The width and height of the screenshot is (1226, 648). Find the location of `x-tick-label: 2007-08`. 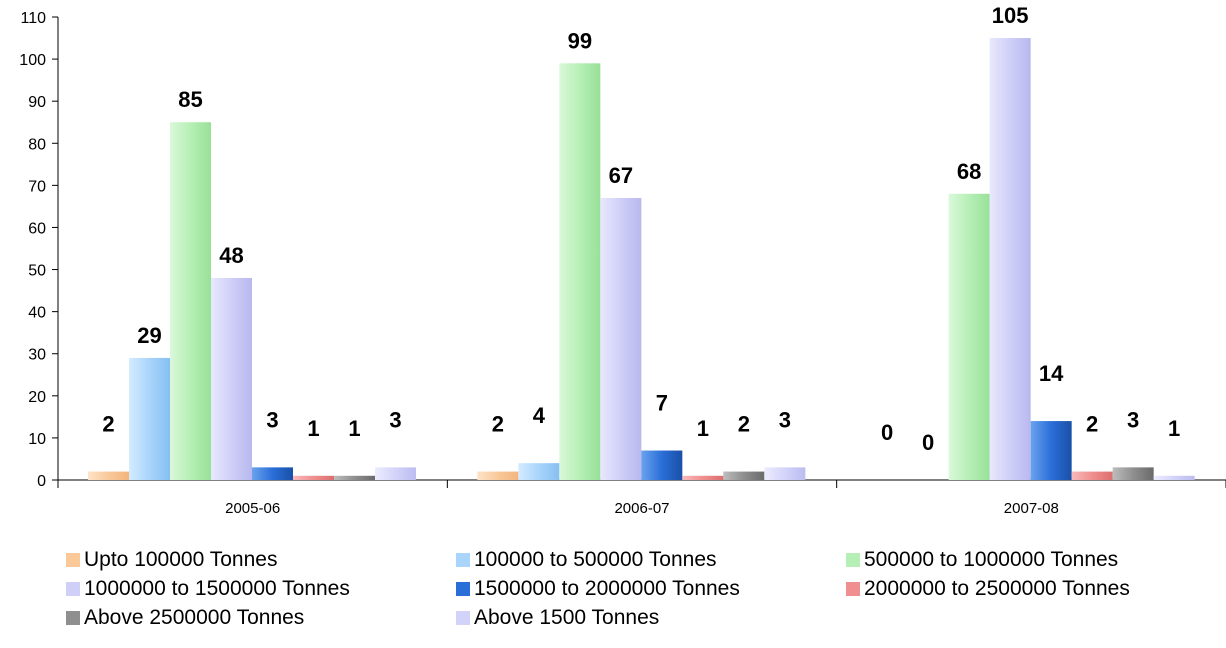

x-tick-label: 2007-08 is located at coordinates (1031, 508).